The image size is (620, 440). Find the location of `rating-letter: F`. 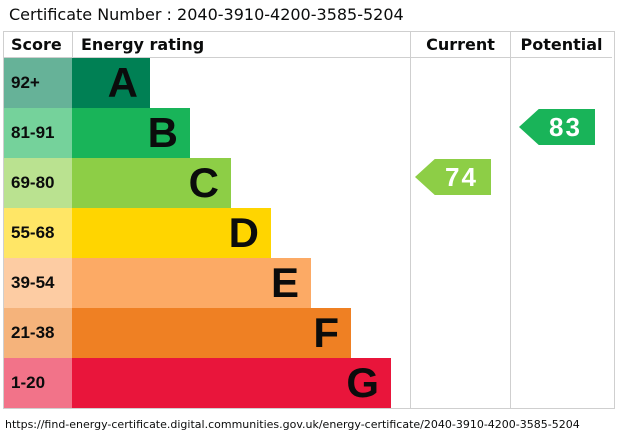

rating-letter: F is located at coordinates (326, 332).